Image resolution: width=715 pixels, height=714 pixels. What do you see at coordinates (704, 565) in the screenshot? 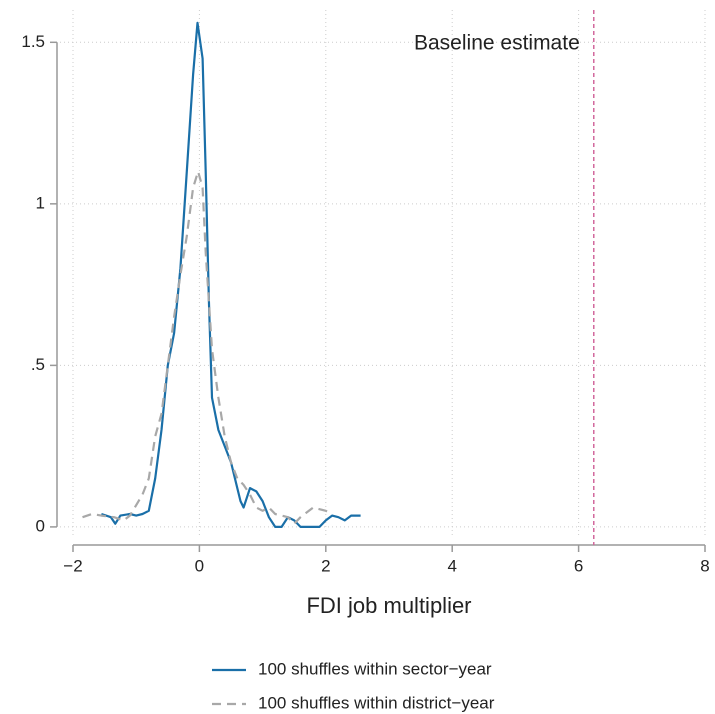
I see `x-tick-label: 8` at bounding box center [704, 565].